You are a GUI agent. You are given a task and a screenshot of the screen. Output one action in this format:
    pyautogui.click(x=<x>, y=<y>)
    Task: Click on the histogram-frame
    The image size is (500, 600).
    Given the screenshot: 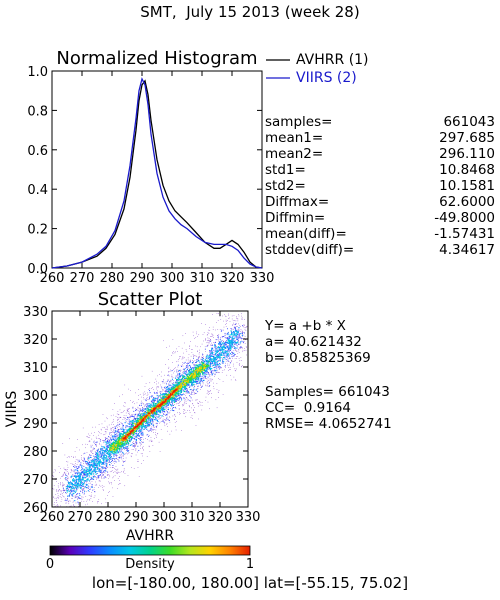 What is the action you would take?
    pyautogui.click(x=157, y=169)
    